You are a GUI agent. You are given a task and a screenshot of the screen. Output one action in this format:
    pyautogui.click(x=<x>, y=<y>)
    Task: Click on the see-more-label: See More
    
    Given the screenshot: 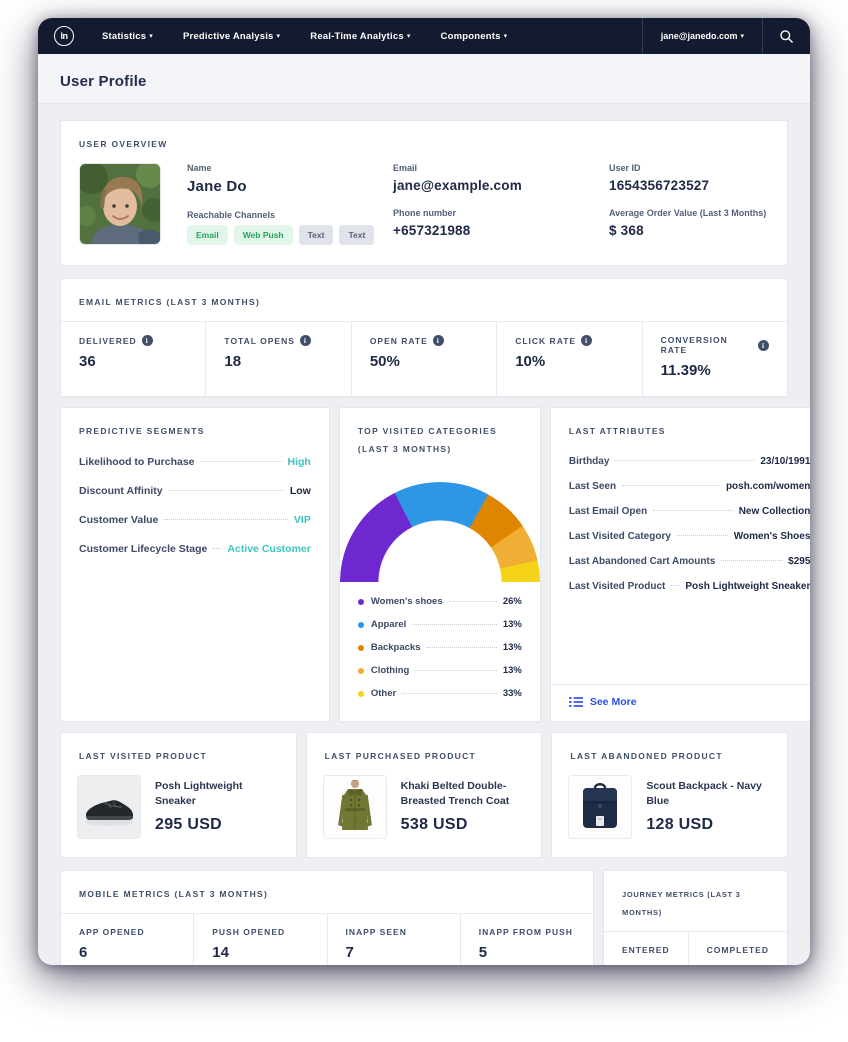 What is the action you would take?
    pyautogui.click(x=613, y=702)
    